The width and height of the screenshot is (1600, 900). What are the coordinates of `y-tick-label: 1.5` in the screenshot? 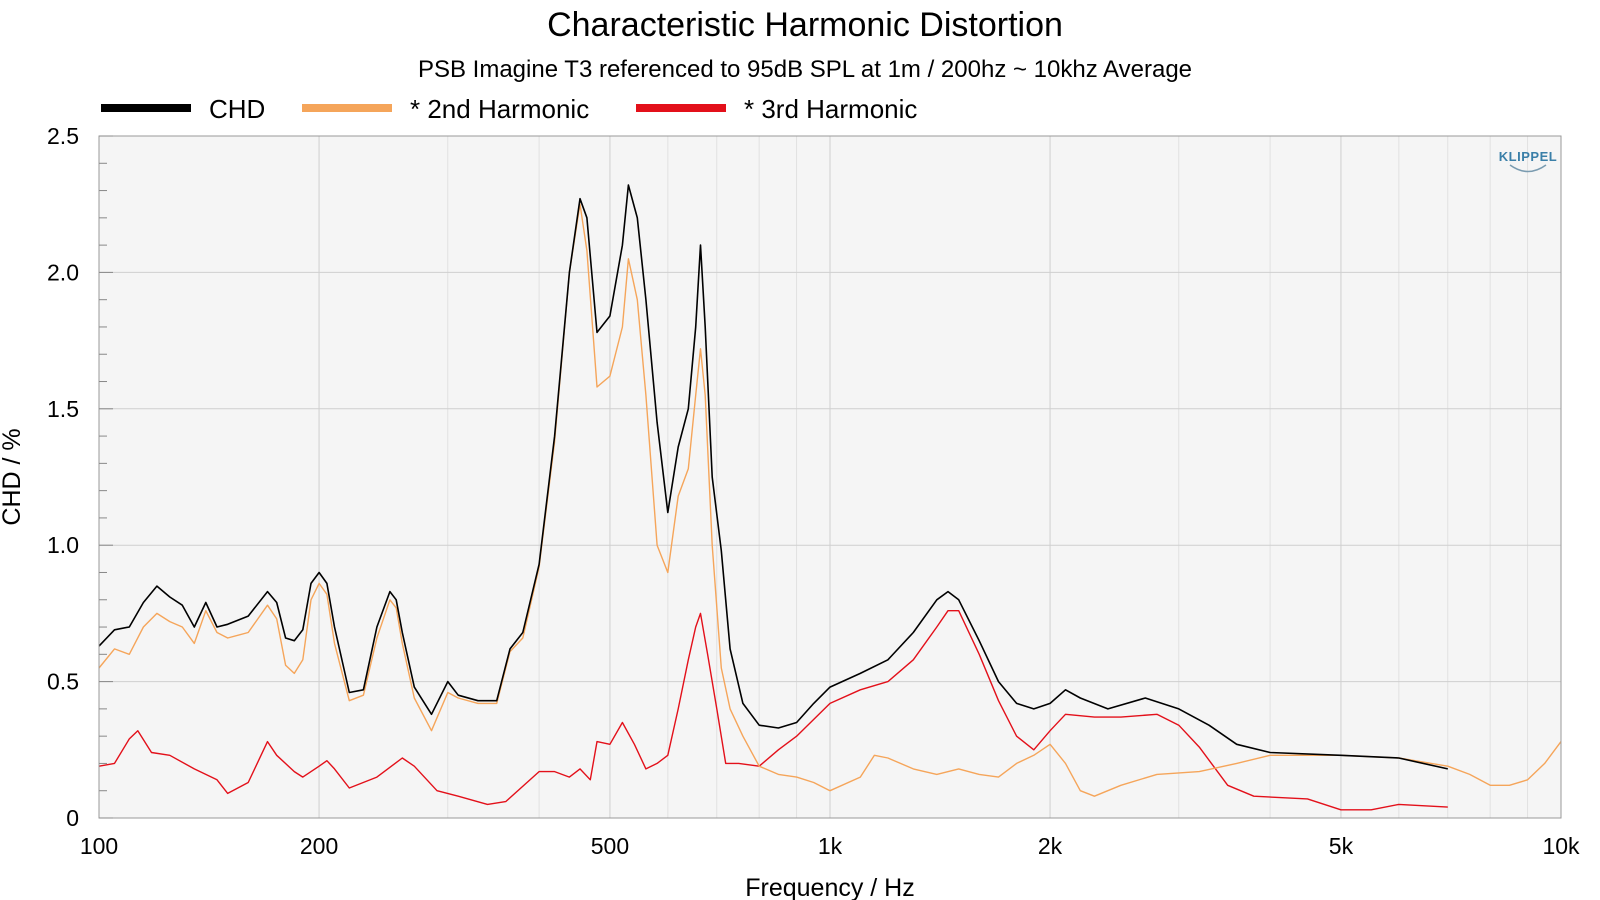 It's located at (63, 409).